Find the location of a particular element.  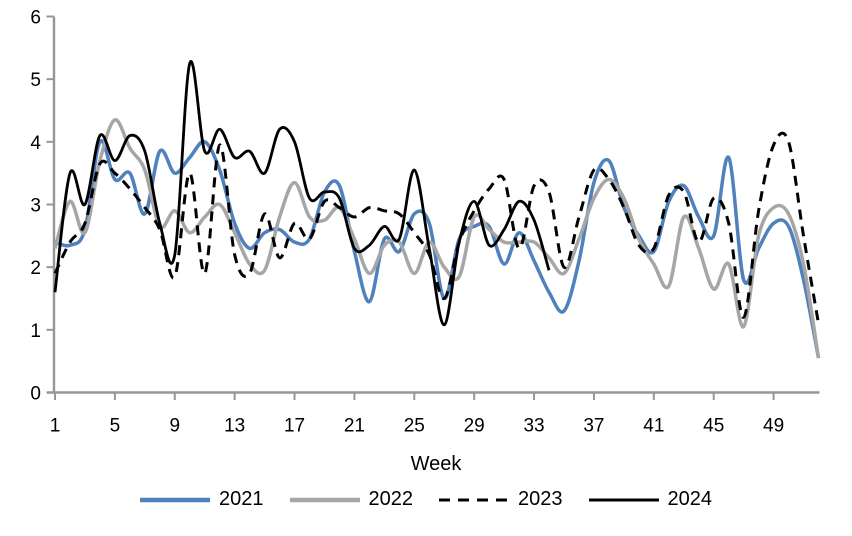

x-tick-label: 33 is located at coordinates (533, 426).